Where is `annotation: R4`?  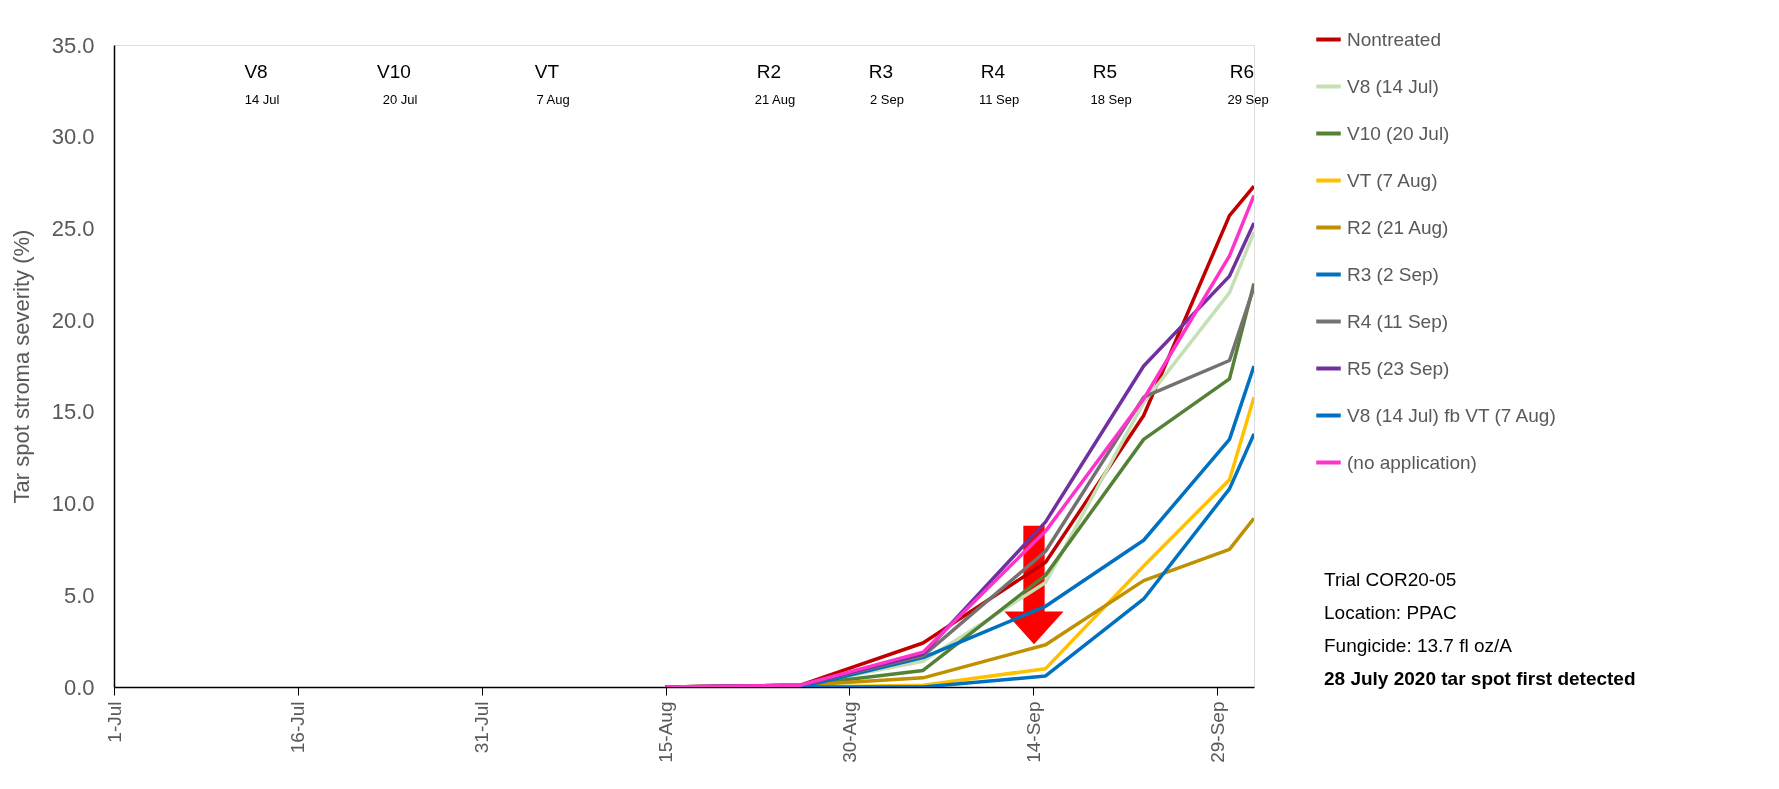
annotation: R4 is located at coordinates (993, 71).